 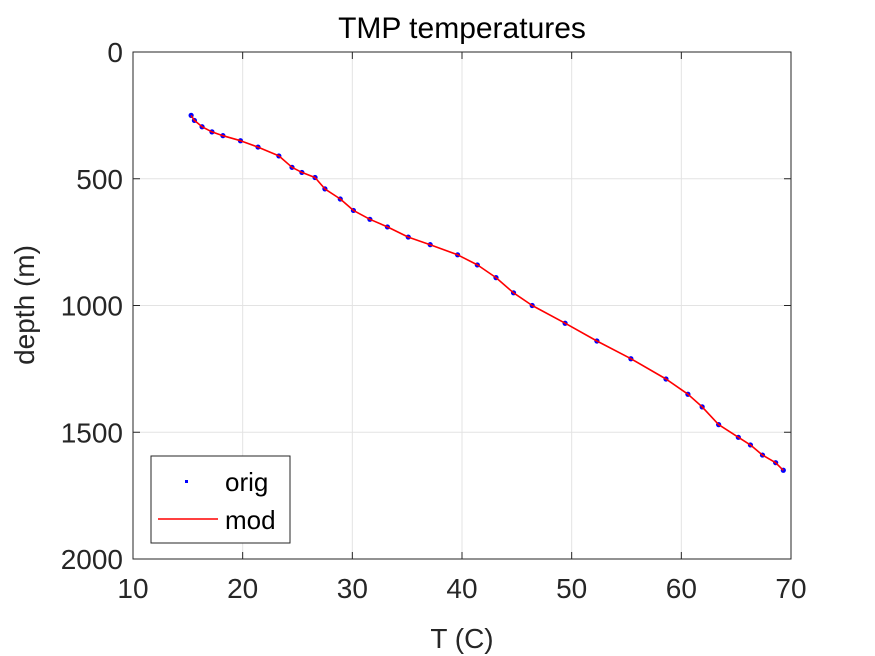 What do you see at coordinates (92, 559) in the screenshot?
I see `y-tick-label: 2000` at bounding box center [92, 559].